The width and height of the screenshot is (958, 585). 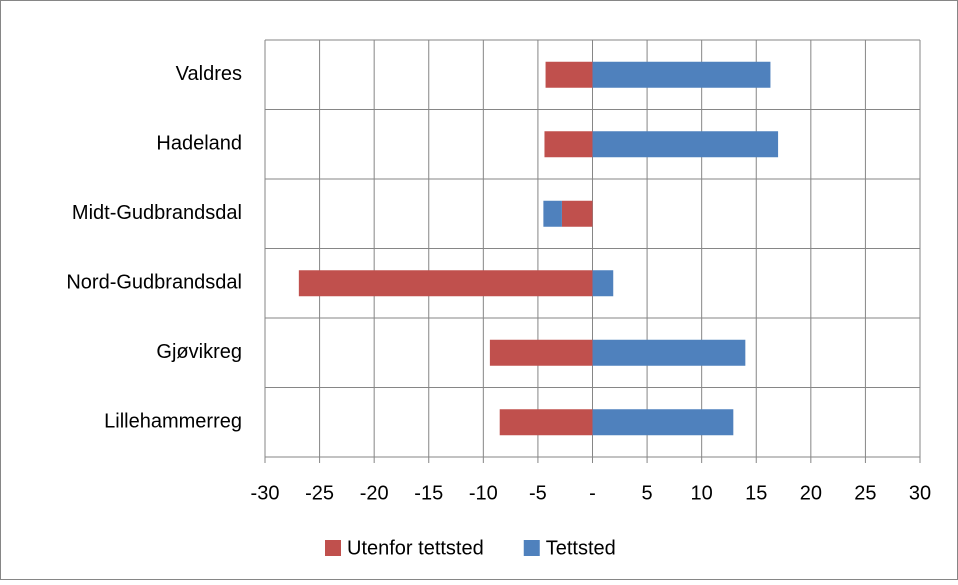 What do you see at coordinates (428, 493) in the screenshot?
I see `x-tick-label: -15` at bounding box center [428, 493].